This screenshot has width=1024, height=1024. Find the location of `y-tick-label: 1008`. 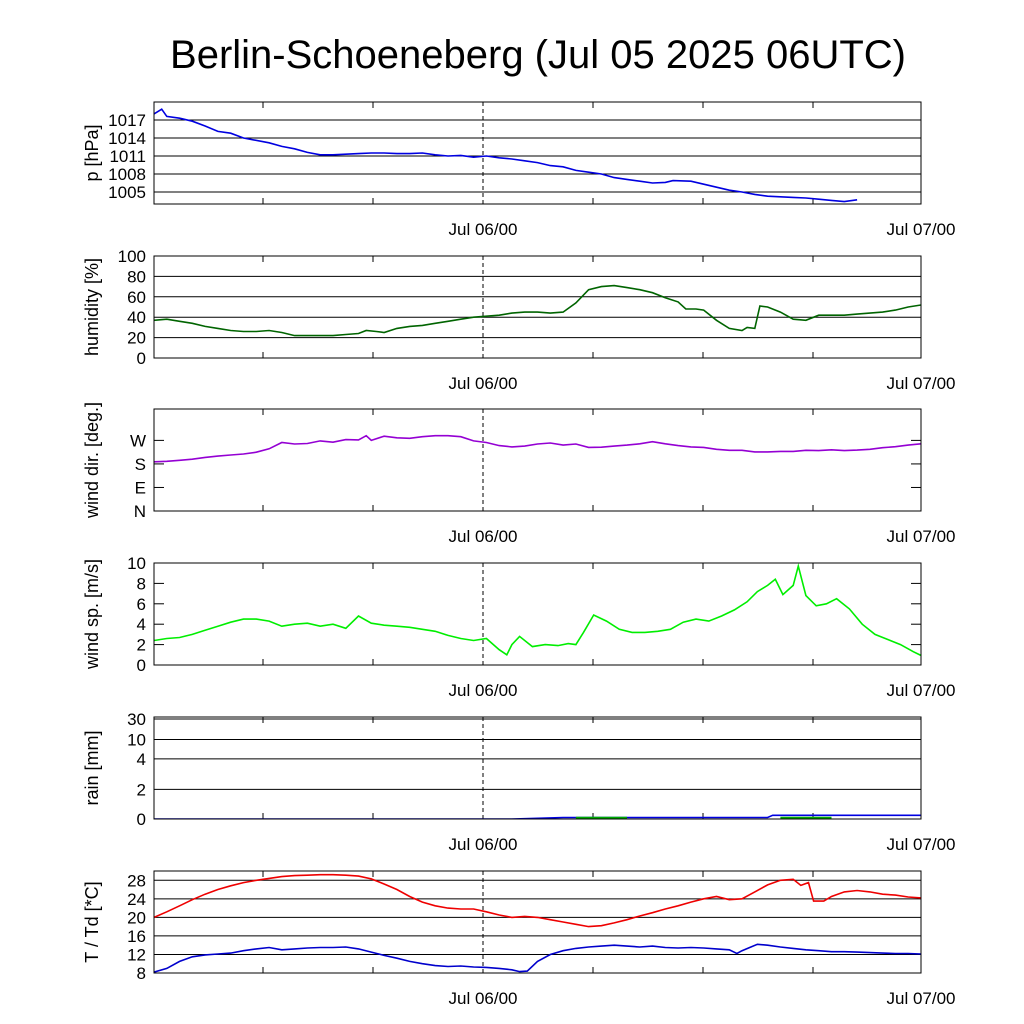

y-tick-label: 1008 is located at coordinates (127, 174).